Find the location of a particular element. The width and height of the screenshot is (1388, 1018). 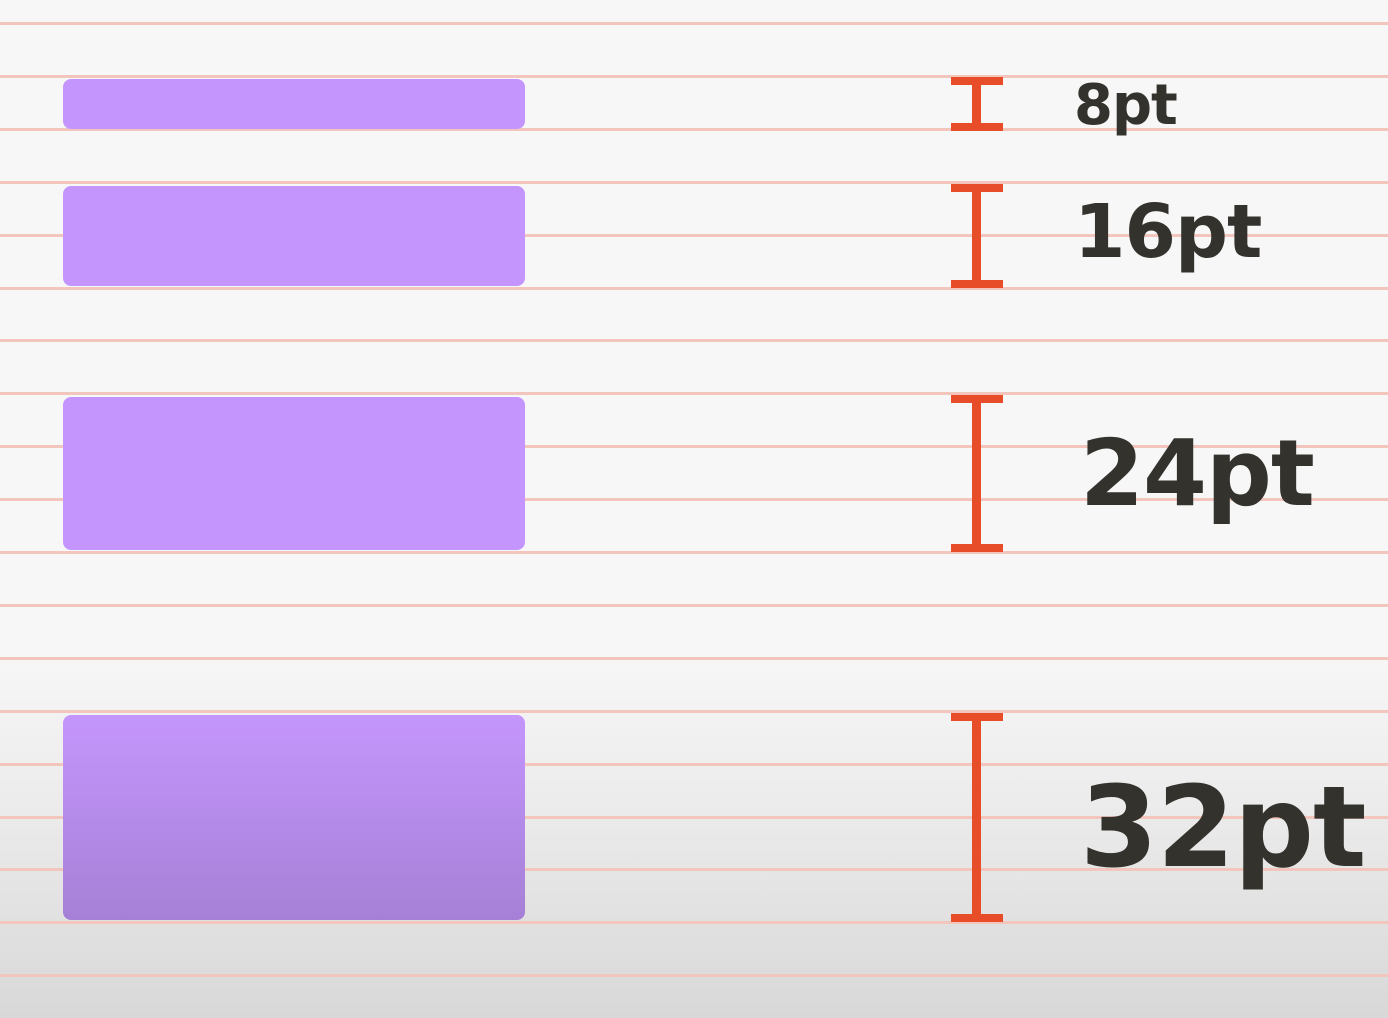

height-bracket-32pt is located at coordinates (977, 817).